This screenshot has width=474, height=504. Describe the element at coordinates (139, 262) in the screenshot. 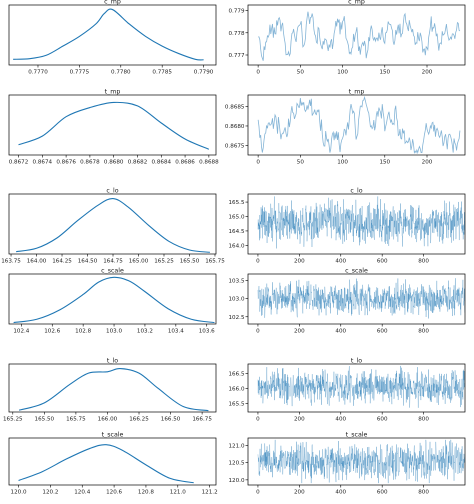

I see `x-tick-label: 165.00` at that location.